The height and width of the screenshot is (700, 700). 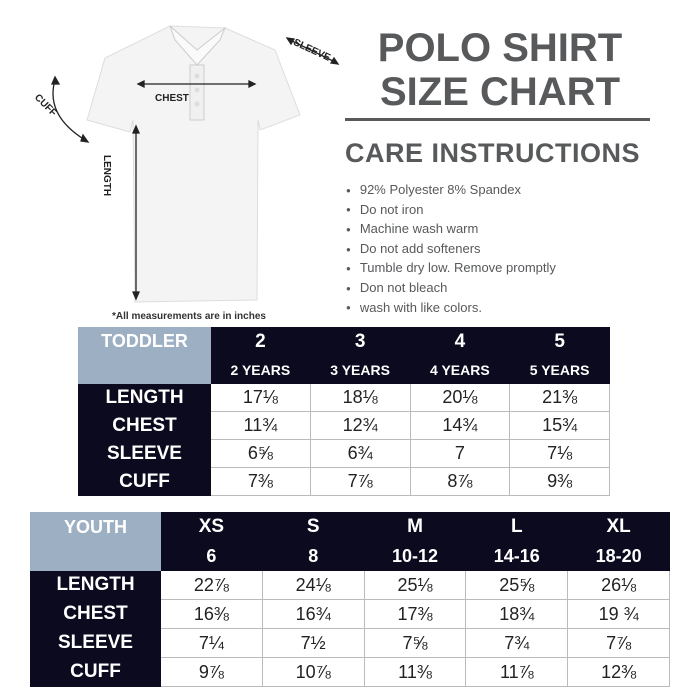 I want to click on table-row: CUFF 9⅞ 10⅞ 11⅜ 11⅞ 12⅜, so click(x=350, y=672).